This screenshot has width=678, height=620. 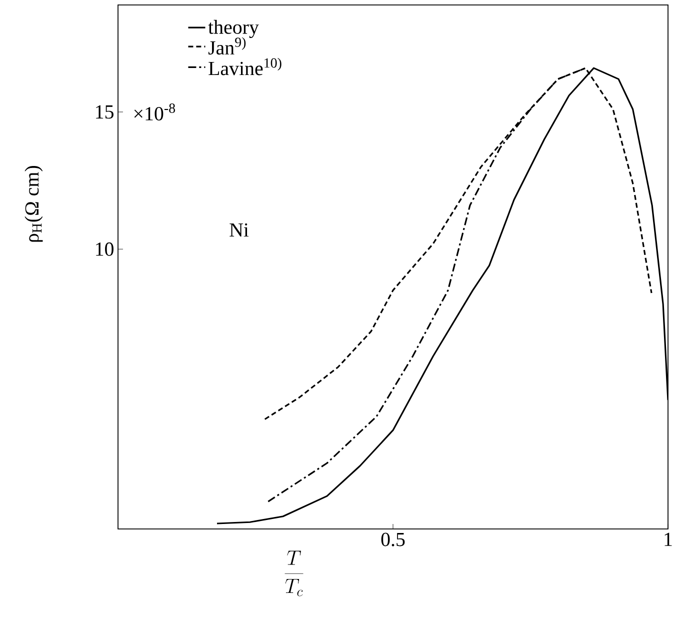 What do you see at coordinates (233, 29) in the screenshot?
I see `legend-label: theory` at bounding box center [233, 29].